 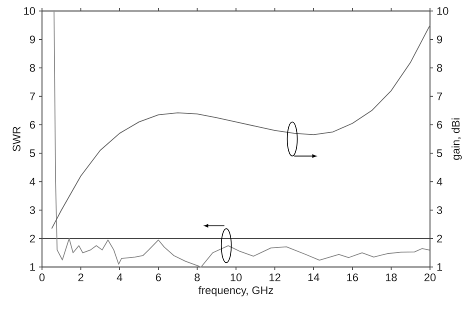 I want to click on y-tick-label: 7, so click(x=32, y=96).